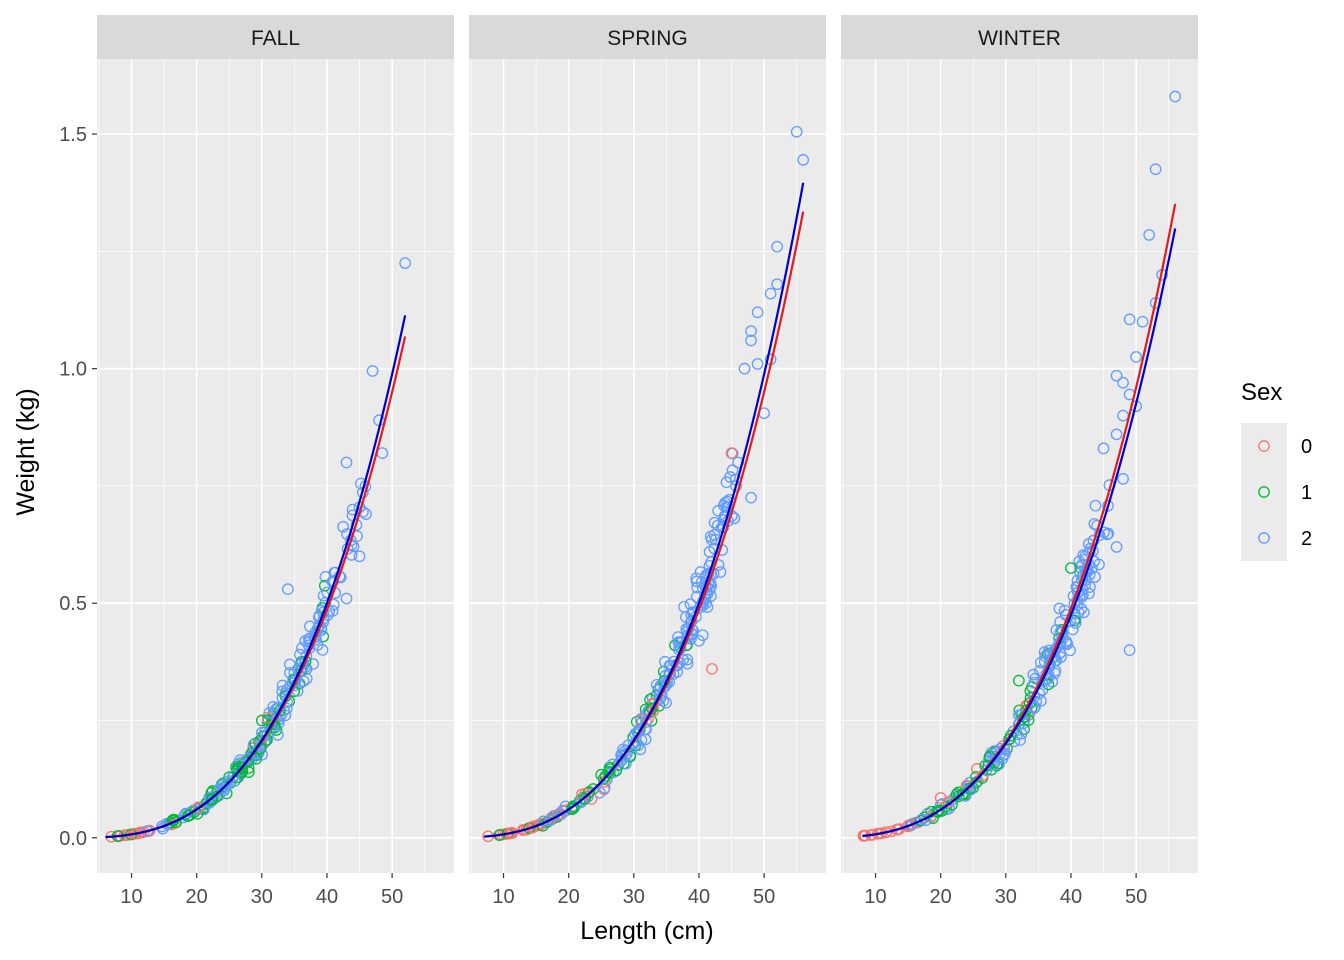  What do you see at coordinates (73, 604) in the screenshot?
I see `y-tick-label: 0.5` at bounding box center [73, 604].